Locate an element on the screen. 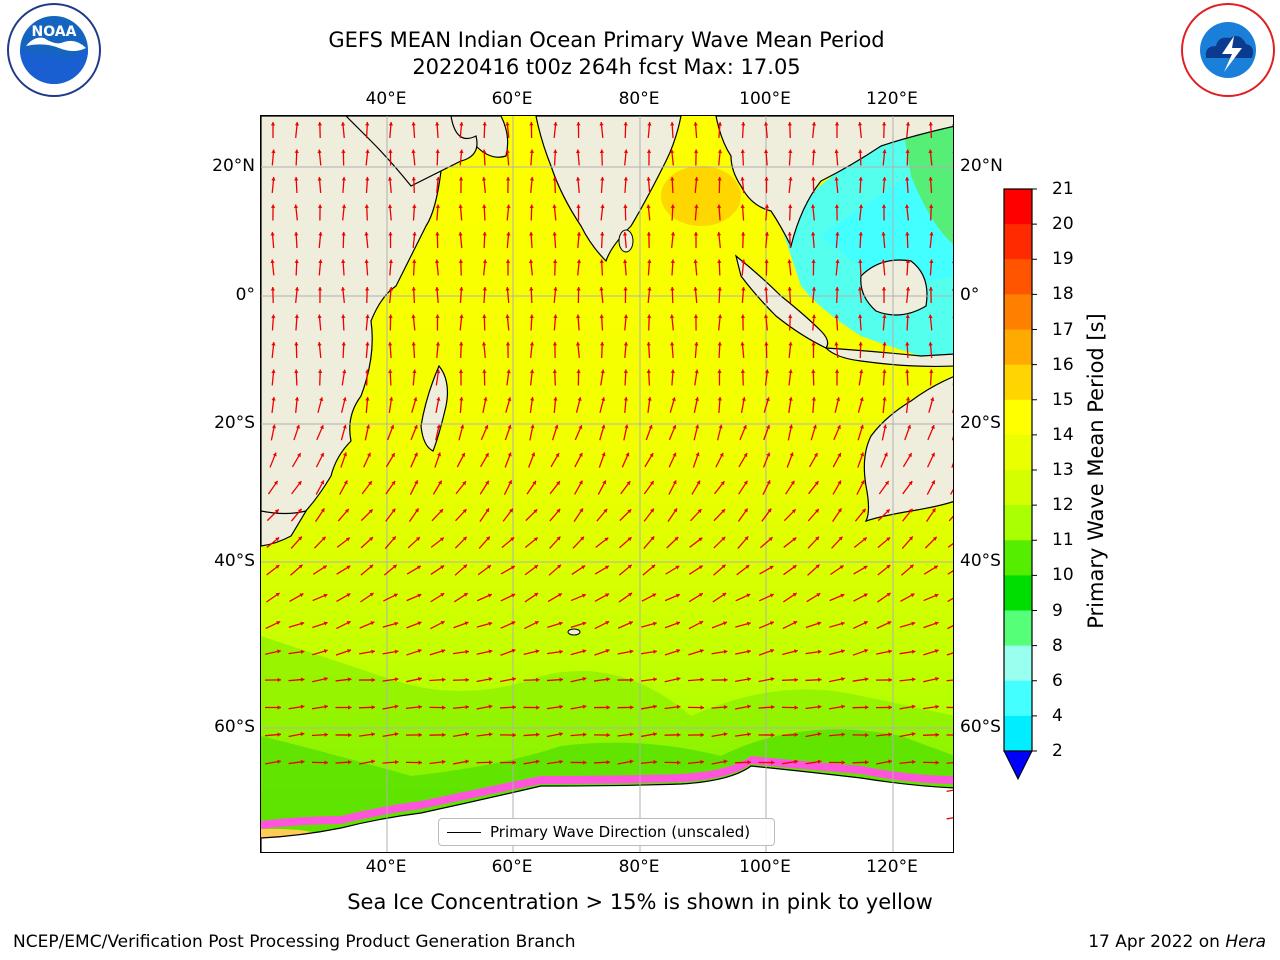 This screenshot has height=960, width=1280. y-tick-right: 40°S is located at coordinates (980, 561).